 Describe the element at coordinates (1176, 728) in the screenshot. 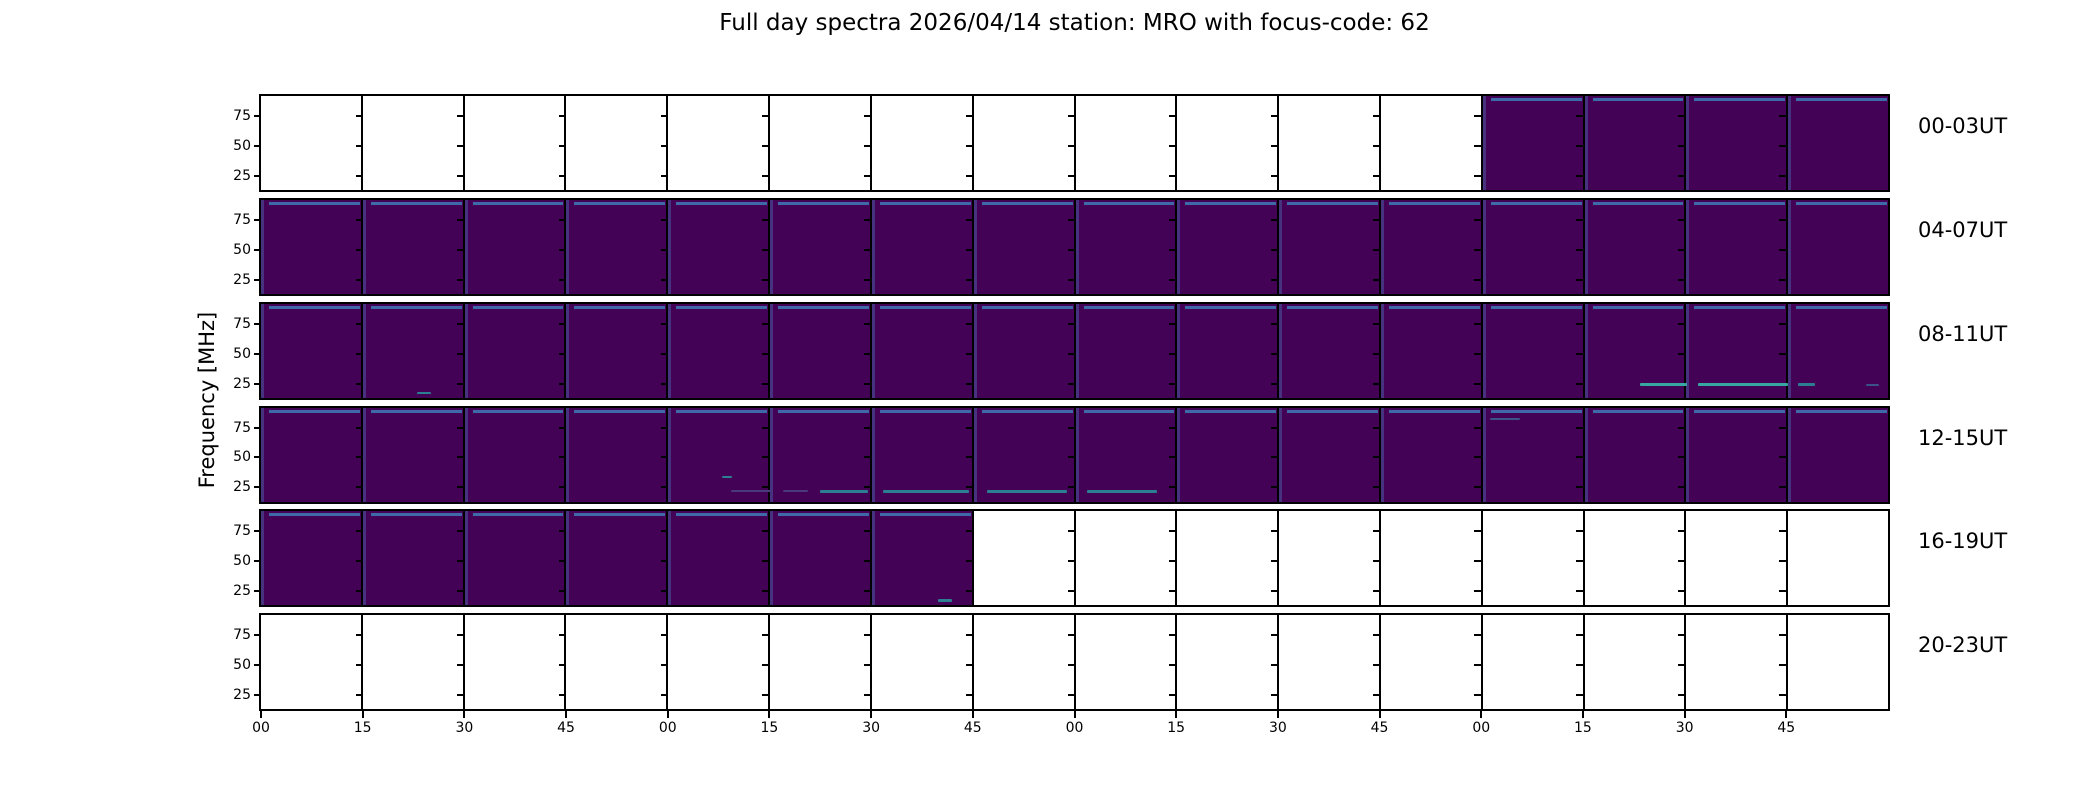

I see `x-tick-label: 15` at that location.